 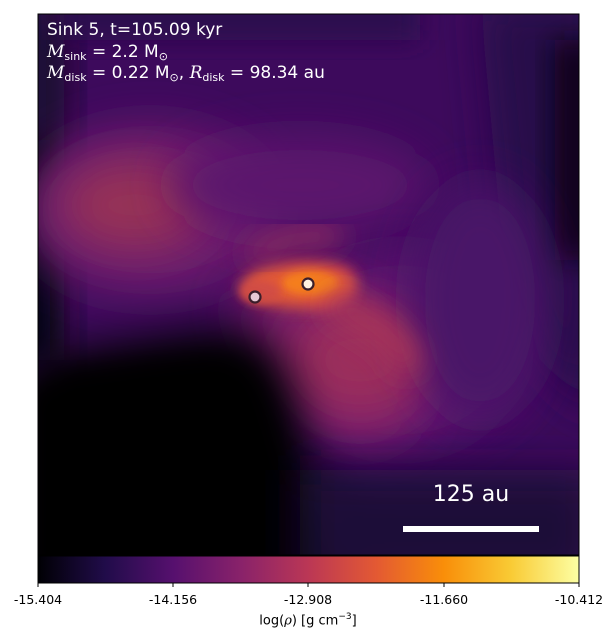 I want to click on colorbar-tick-label: -15.404, so click(x=38, y=599).